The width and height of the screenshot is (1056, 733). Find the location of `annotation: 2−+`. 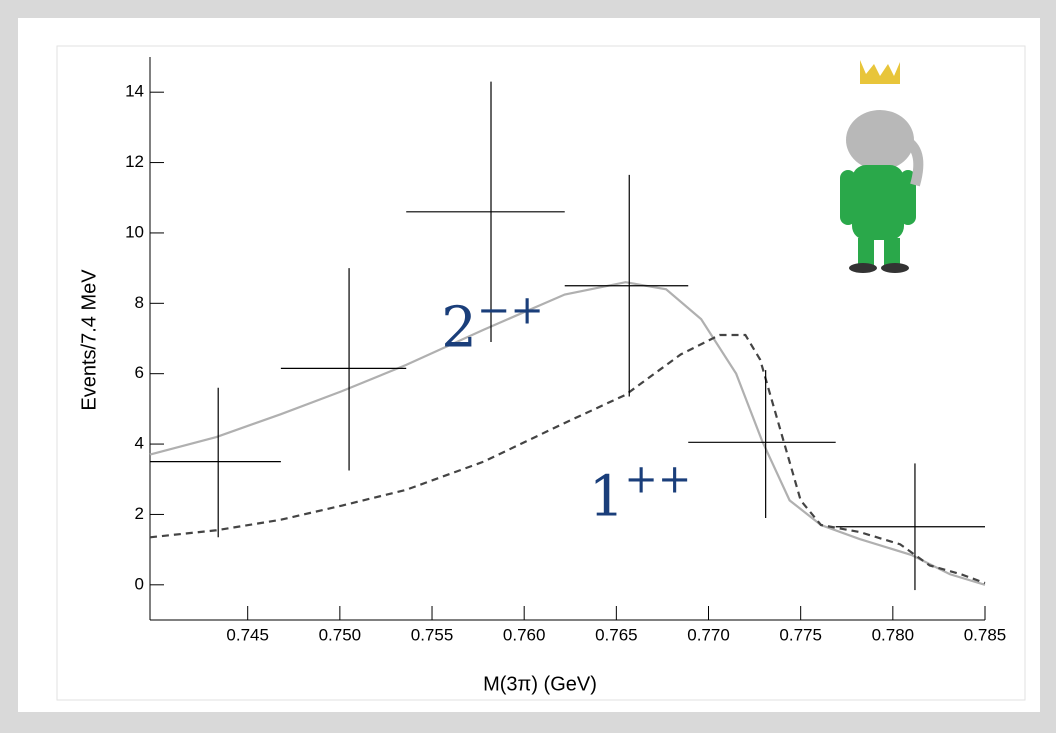

annotation: 2−+ is located at coordinates (492, 323).